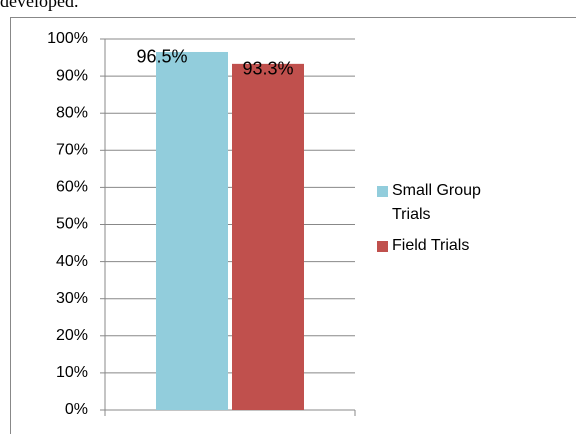  What do you see at coordinates (431, 245) in the screenshot?
I see `legend-label: Field Trials` at bounding box center [431, 245].